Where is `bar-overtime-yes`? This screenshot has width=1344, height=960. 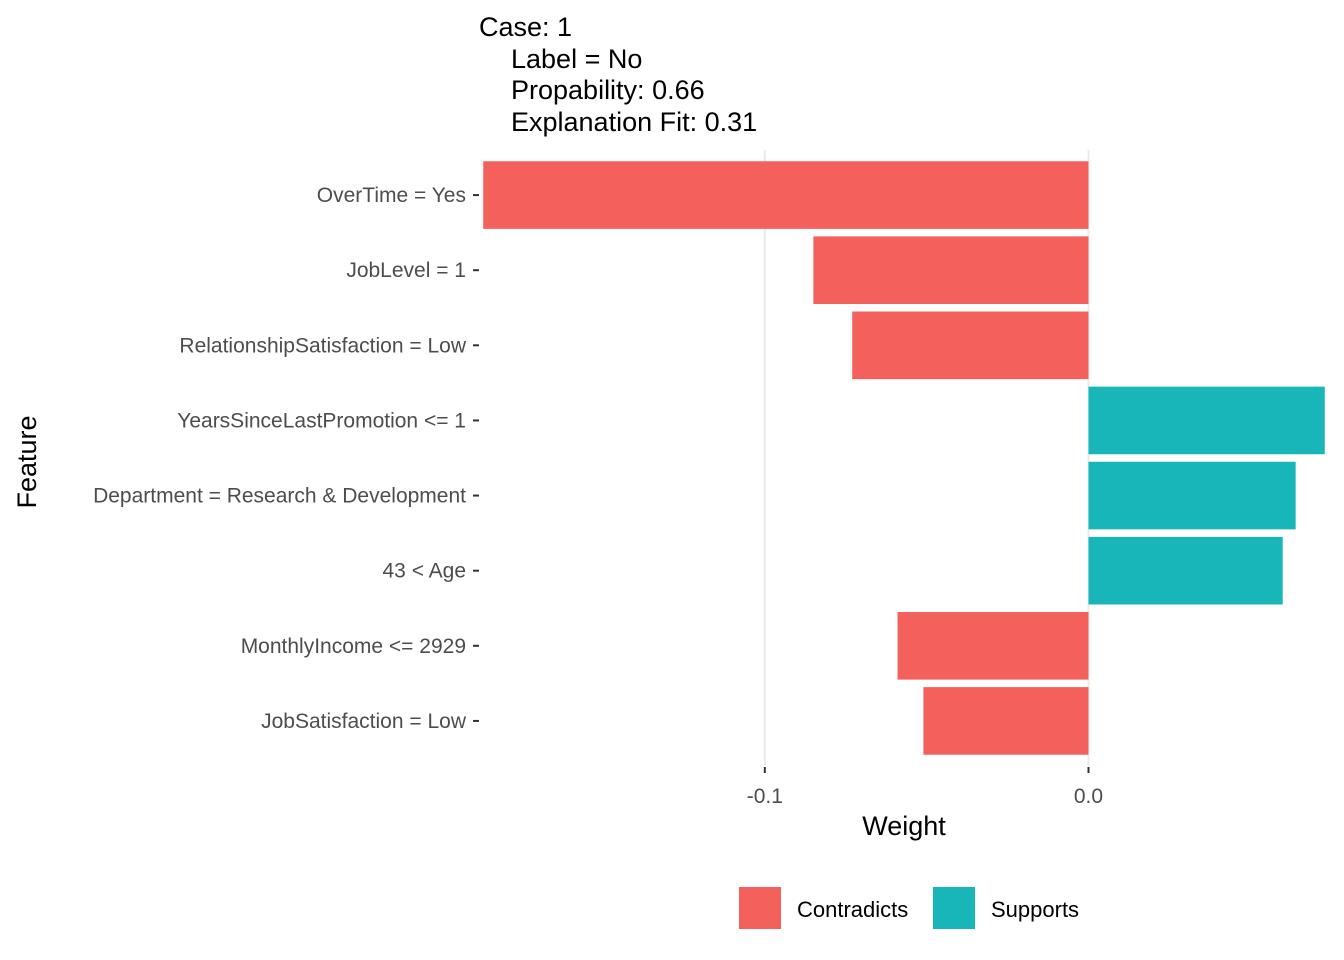
bar-overtime-yes is located at coordinates (786, 195).